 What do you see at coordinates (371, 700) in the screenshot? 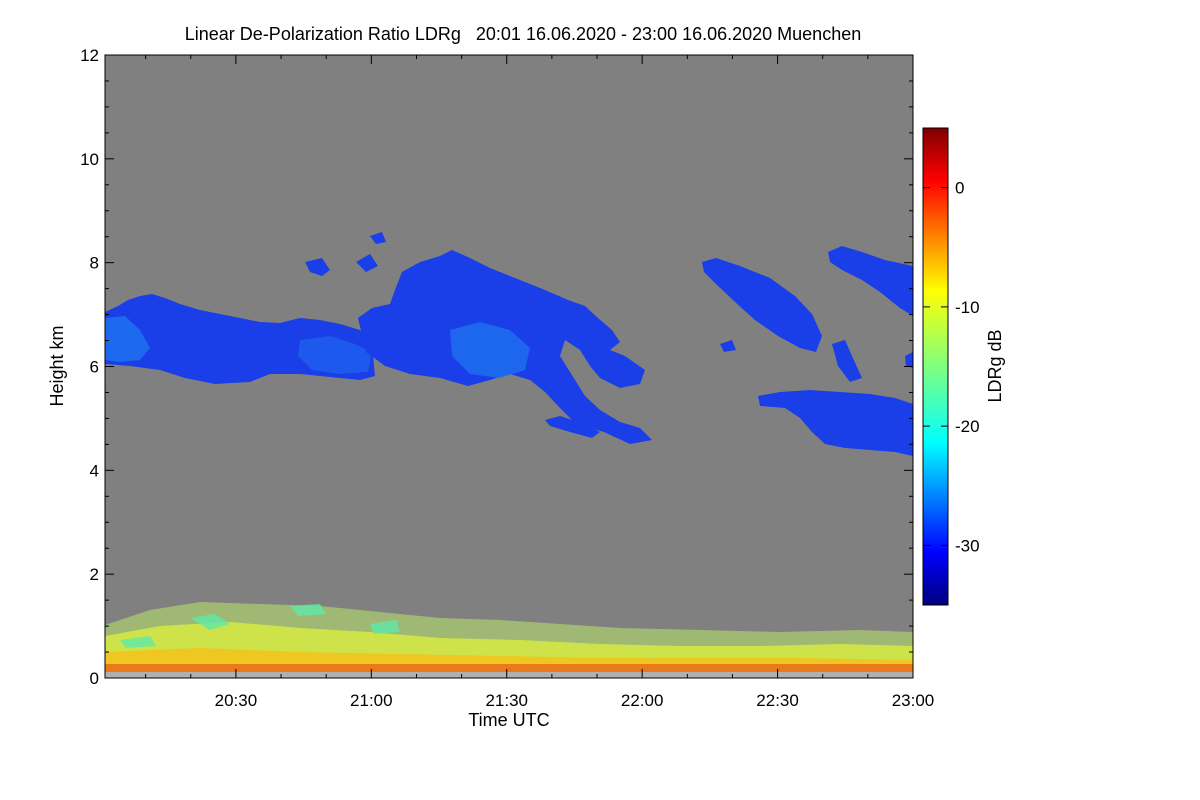
I see `x-tick-label: 21:00` at bounding box center [371, 700].